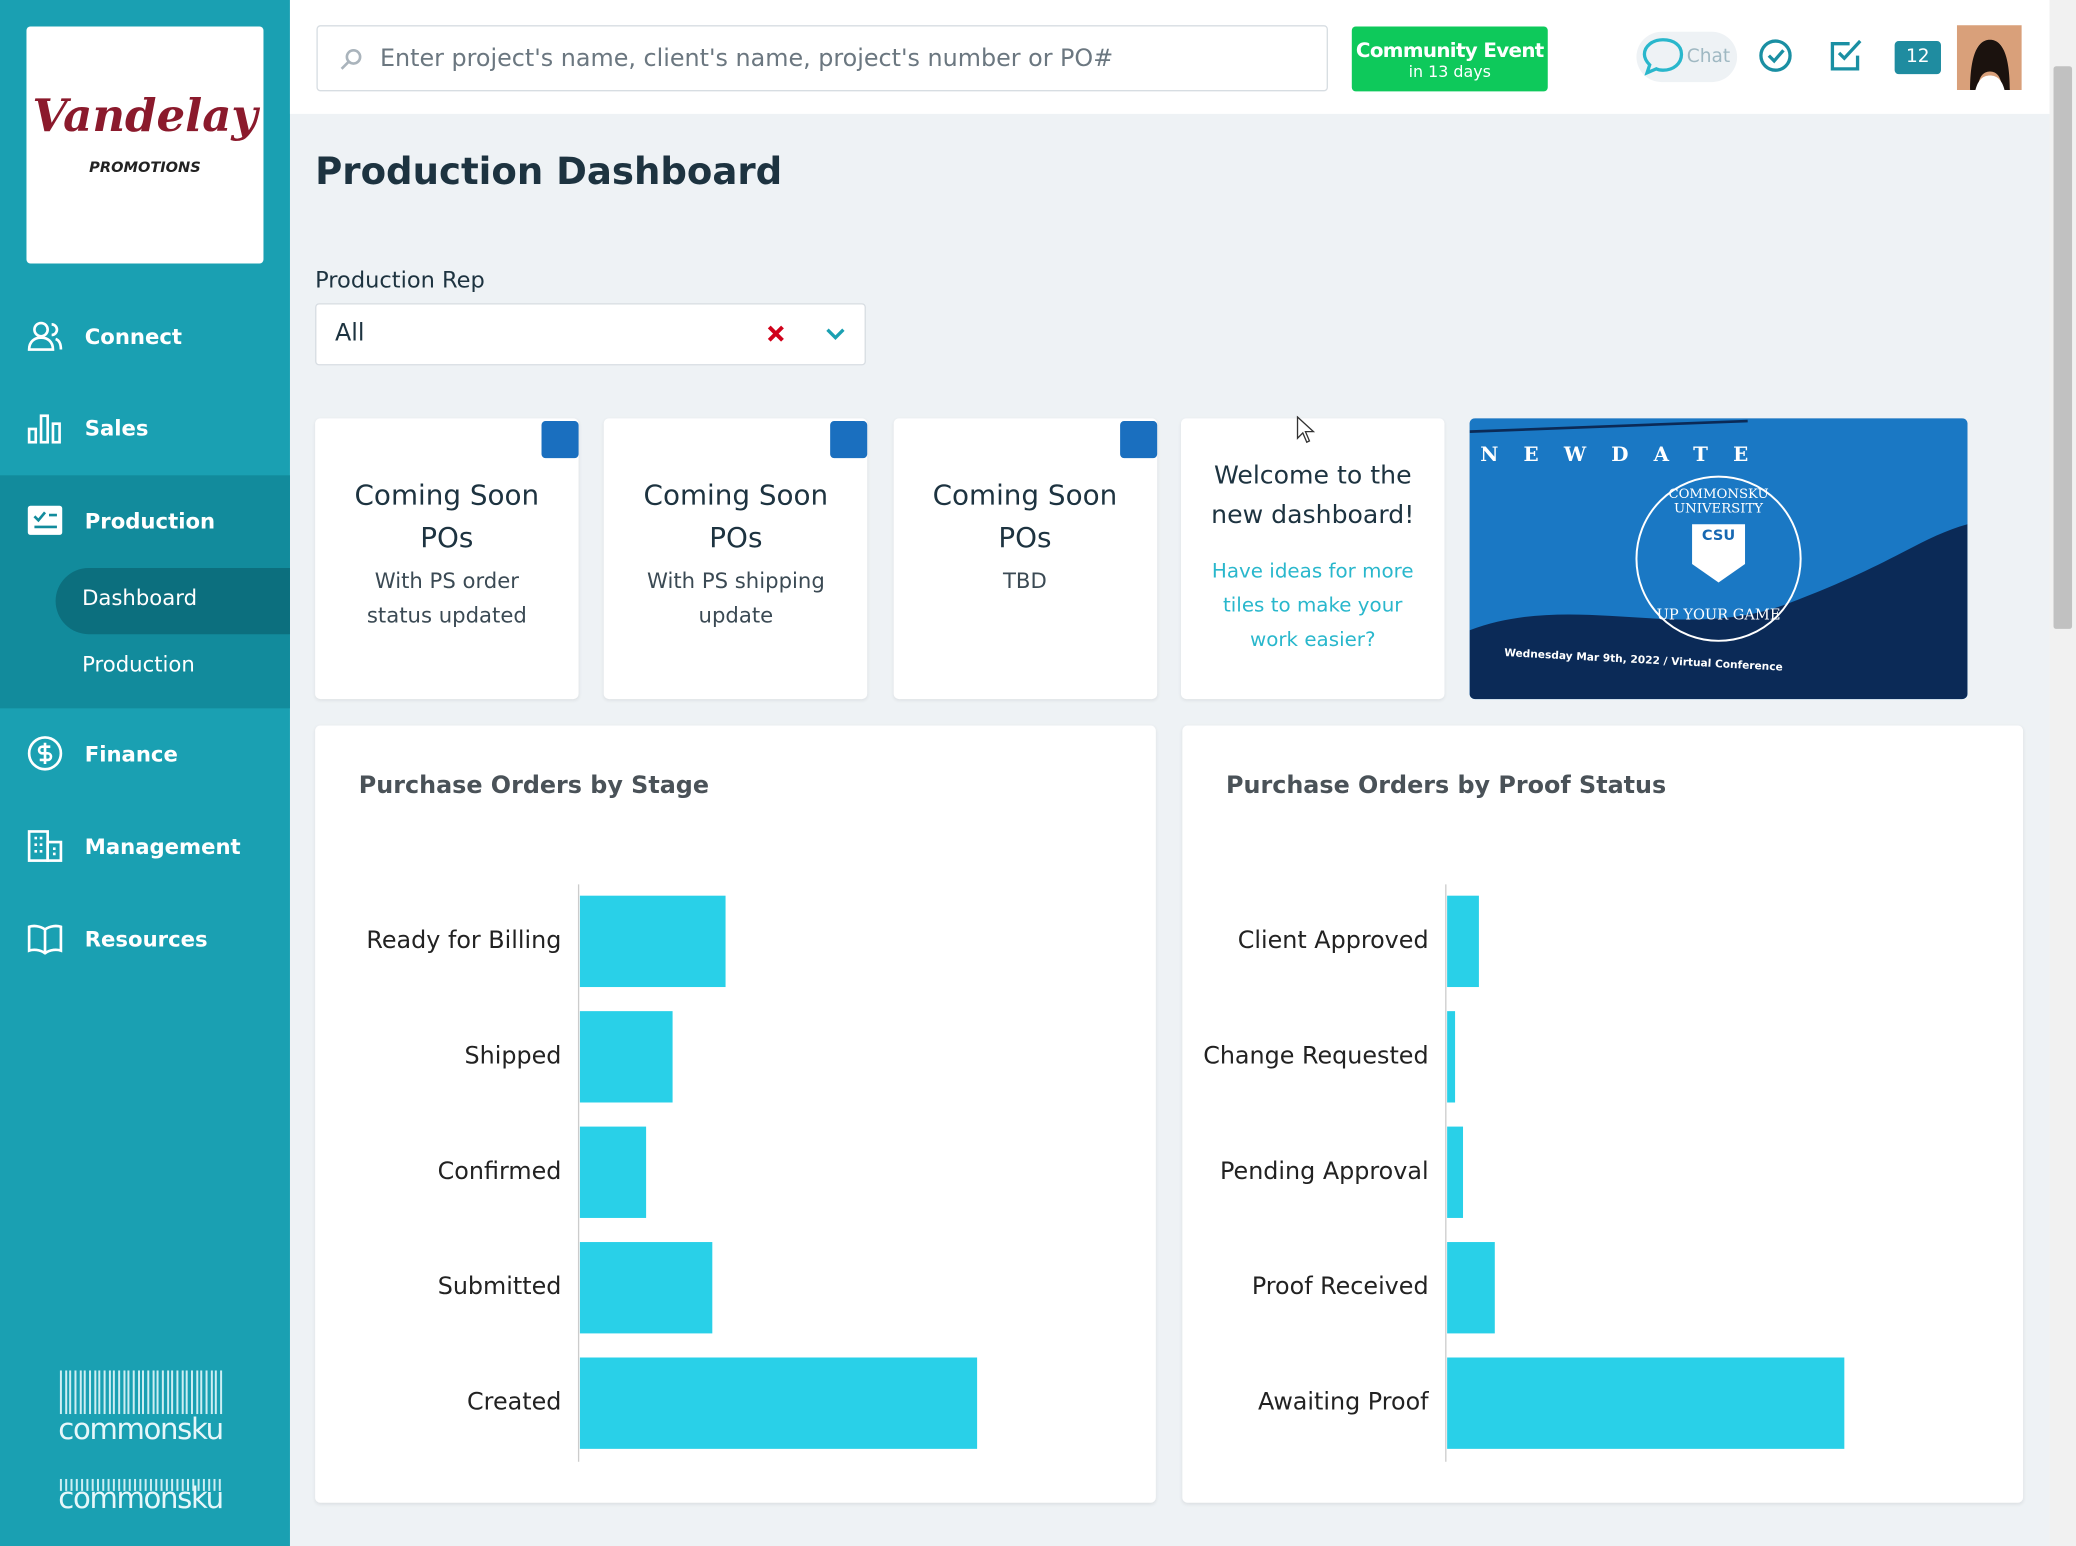 The image size is (2076, 1546). I want to click on y-tick-label: Pending Approval, so click(1324, 1171).